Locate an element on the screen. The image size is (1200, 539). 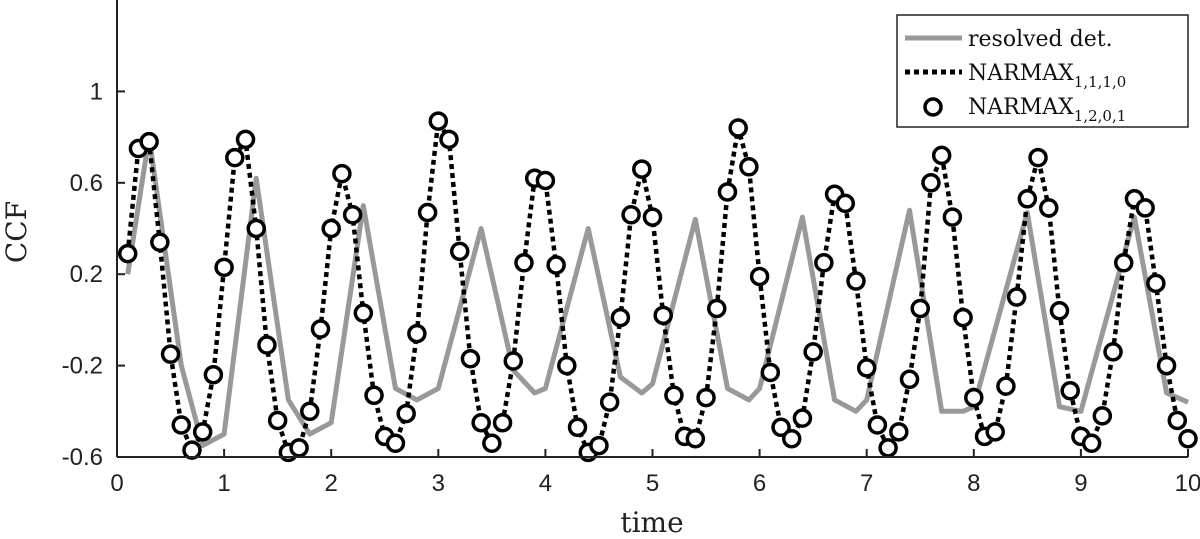
legend-label-narmax-1201: NARMAX1,2,0,1 is located at coordinates (1047, 110).